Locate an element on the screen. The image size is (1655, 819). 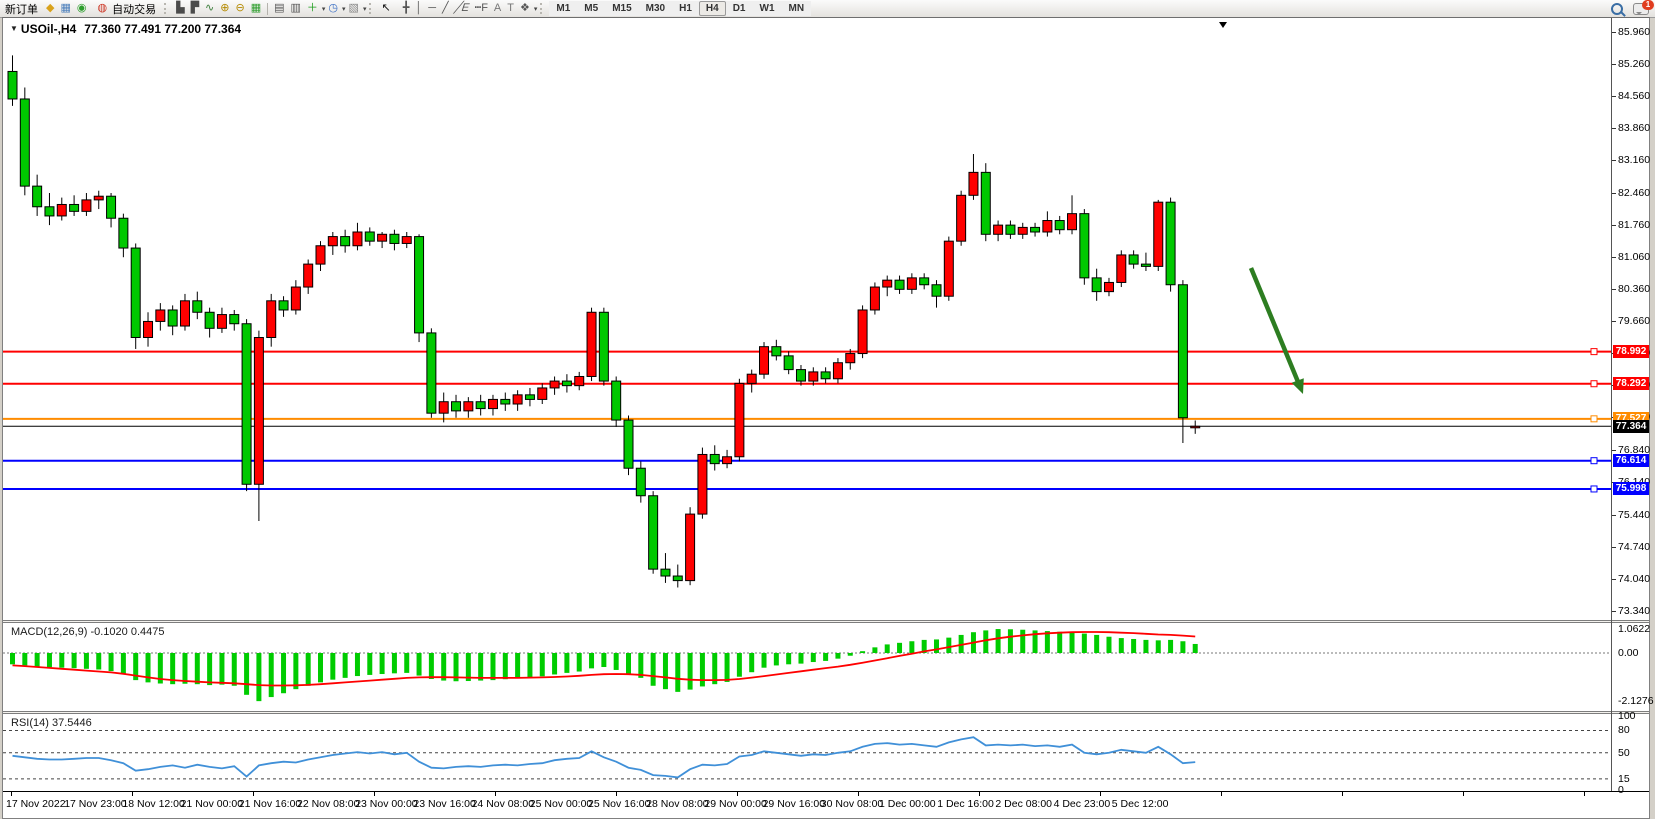
period-icon-caret: ▾ is located at coordinates (344, 9).